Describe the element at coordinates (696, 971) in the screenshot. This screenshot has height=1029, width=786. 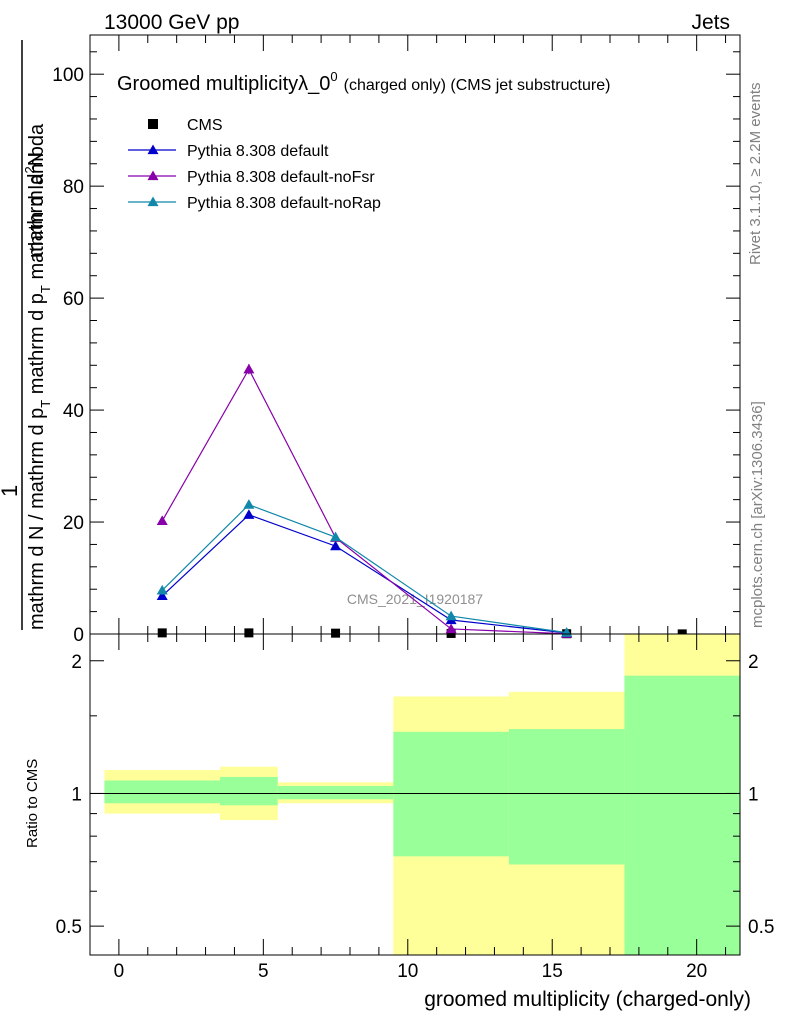
I see `x-tick-label: 20` at that location.